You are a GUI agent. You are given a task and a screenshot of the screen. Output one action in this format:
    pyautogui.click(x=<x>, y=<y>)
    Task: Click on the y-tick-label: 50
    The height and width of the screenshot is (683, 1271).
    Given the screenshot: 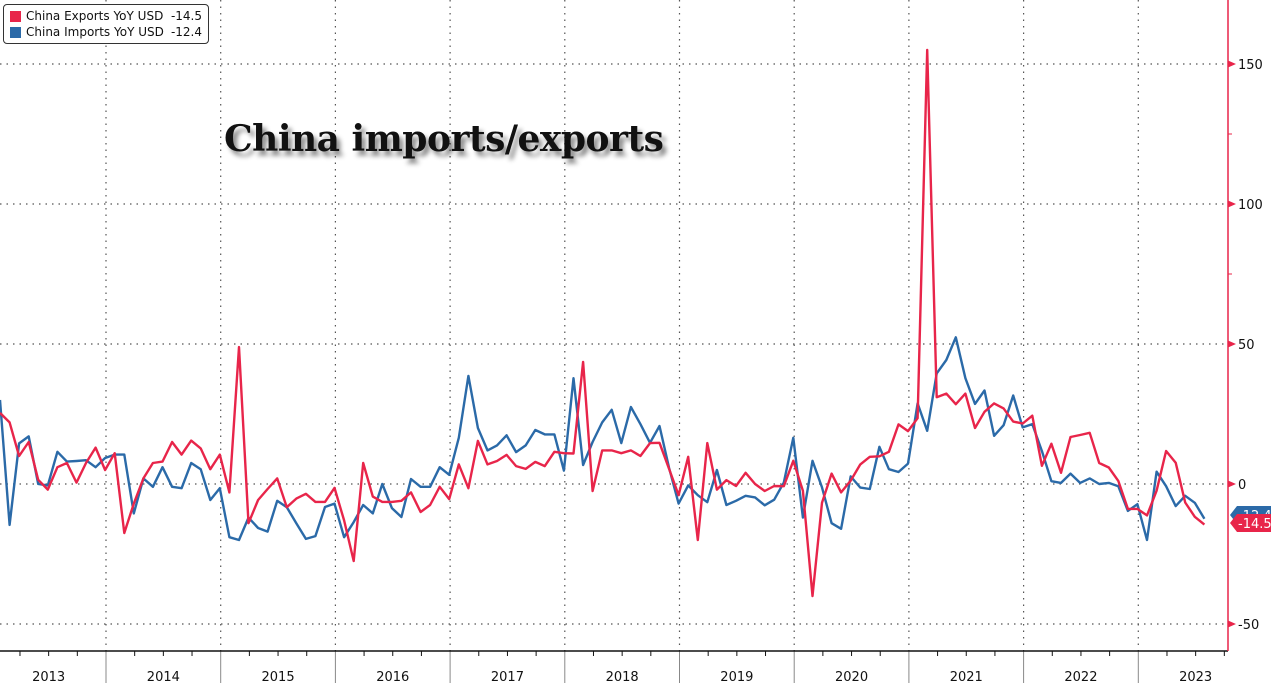 What is the action you would take?
    pyautogui.click(x=1246, y=345)
    